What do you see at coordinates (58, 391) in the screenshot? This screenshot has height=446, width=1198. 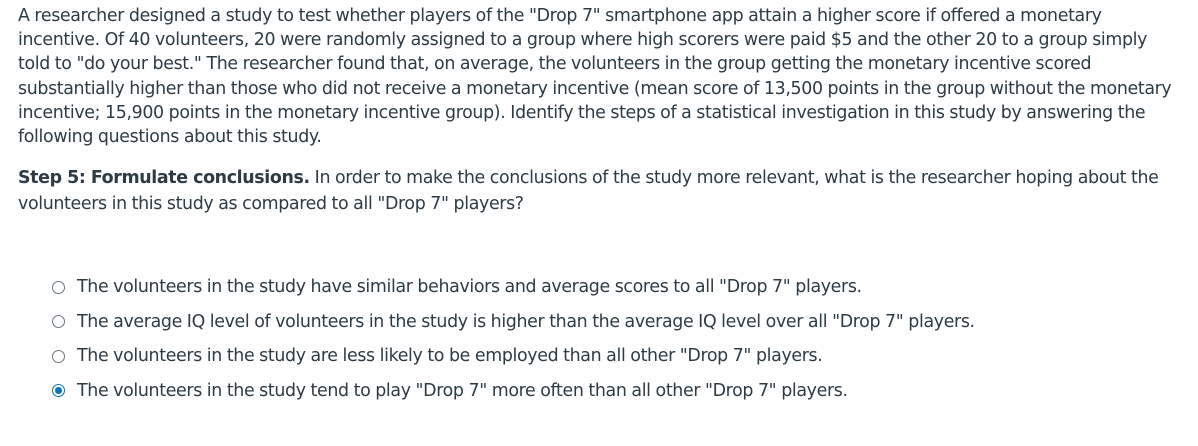 I see `radio-button-selected-icon` at bounding box center [58, 391].